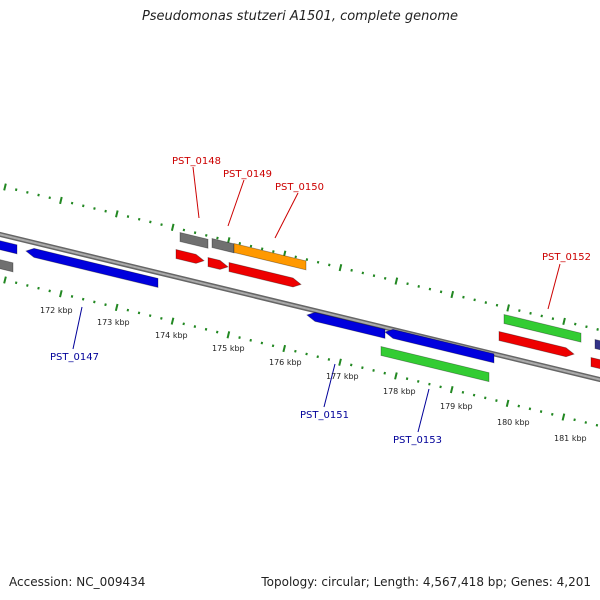 The image size is (600, 600). What do you see at coordinates (285, 362) in the screenshot?
I see `kbp-label: 176 kbp` at bounding box center [285, 362].